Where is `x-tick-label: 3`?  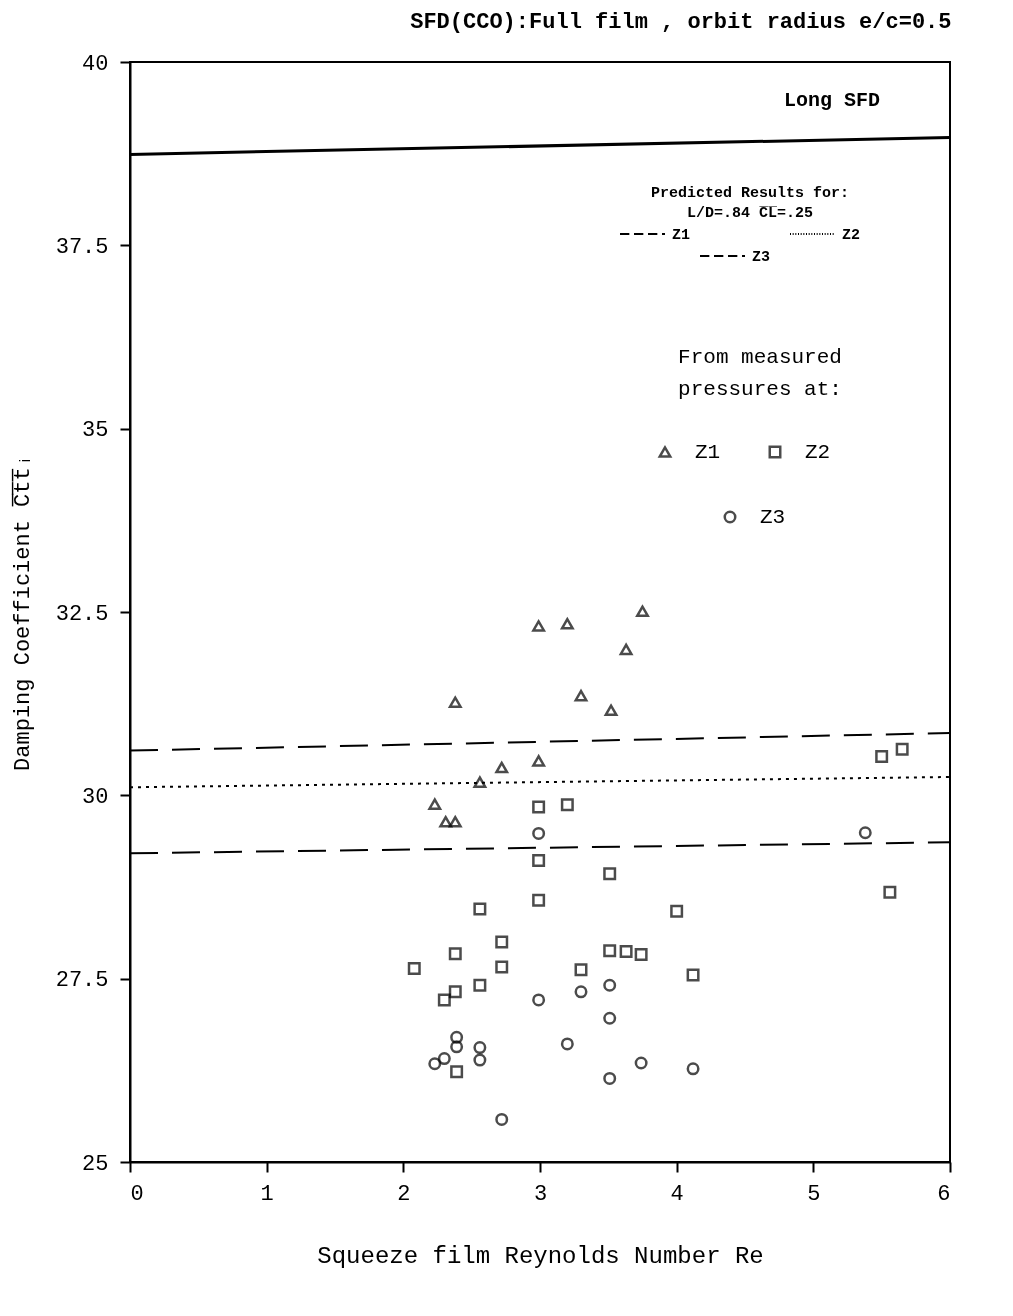
x-tick-label: 3 is located at coordinates (540, 1194).